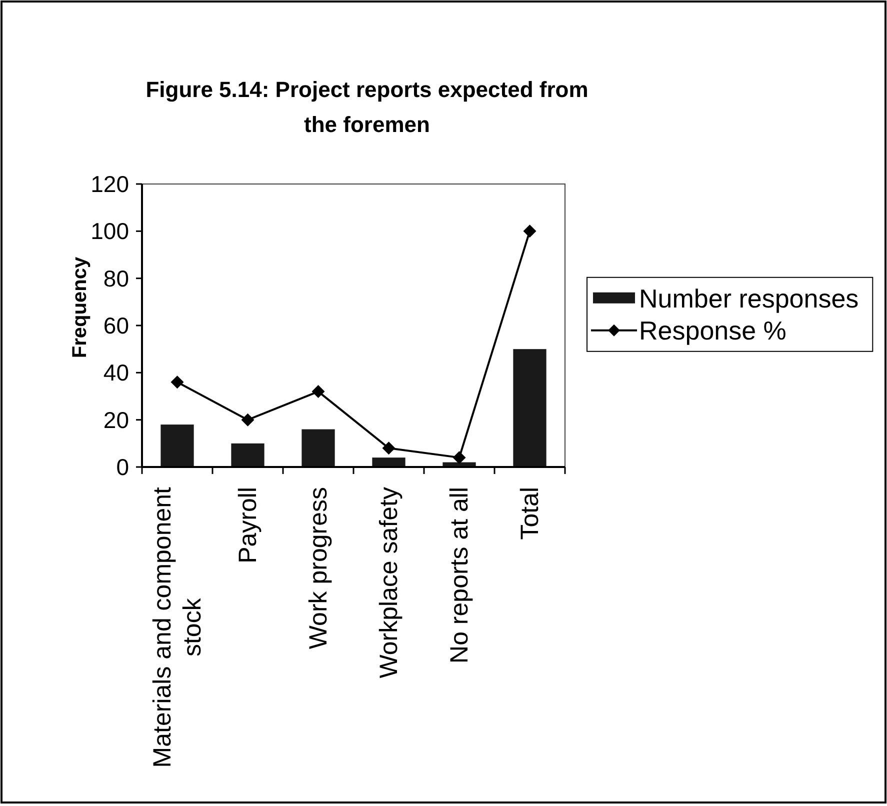 The image size is (887, 806). Describe the element at coordinates (749, 298) in the screenshot. I see `legend-label: Number responses` at that location.